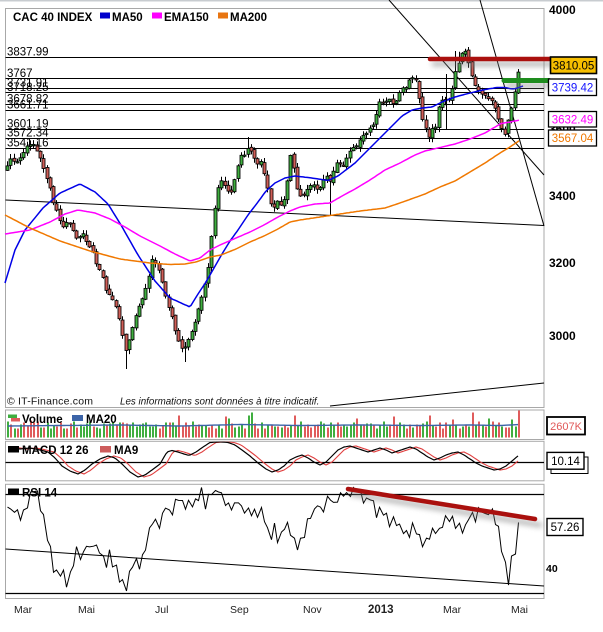  Describe the element at coordinates (248, 18) in the screenshot. I see `svg-text: MA200` at that location.